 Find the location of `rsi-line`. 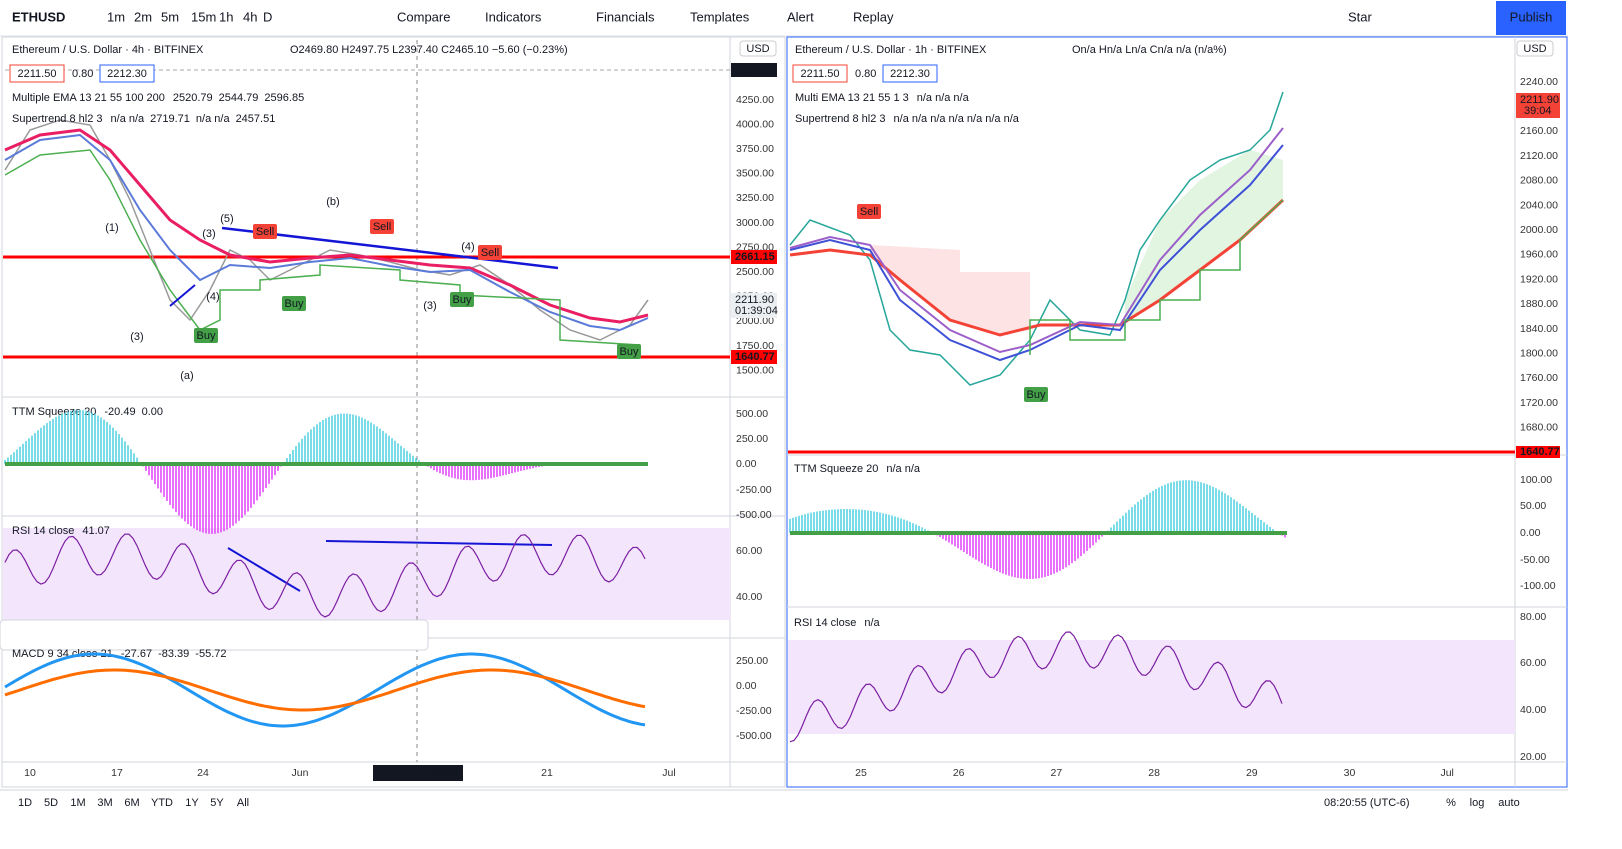

rsi-line is located at coordinates (1036, 687).